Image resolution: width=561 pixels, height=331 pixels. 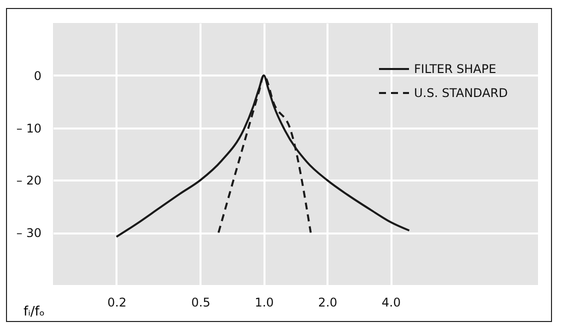 I want to click on y-tick-label: 0, so click(x=38, y=75).